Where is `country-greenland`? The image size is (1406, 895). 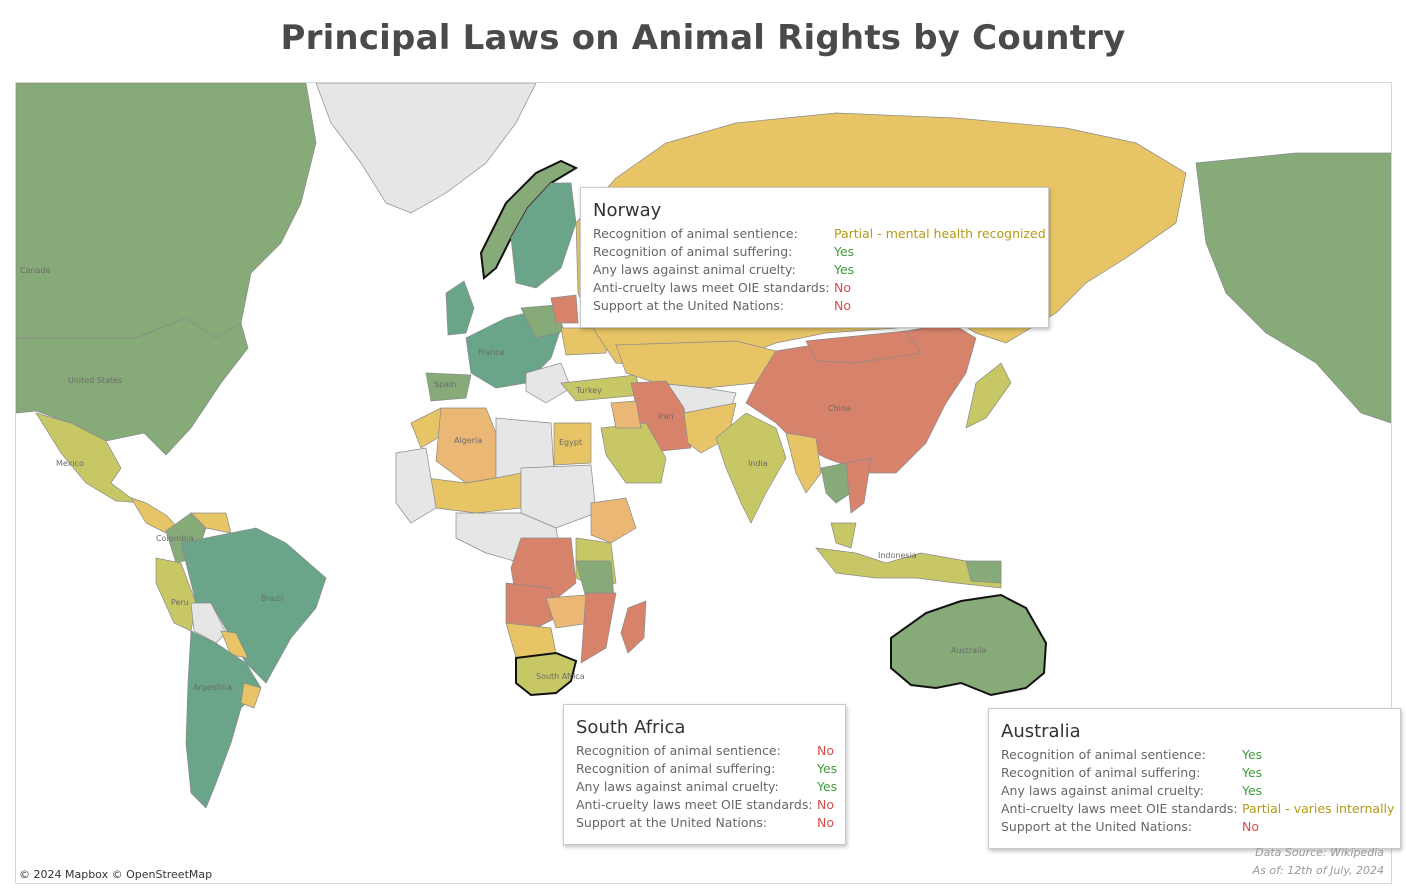
country-greenland is located at coordinates (426, 148).